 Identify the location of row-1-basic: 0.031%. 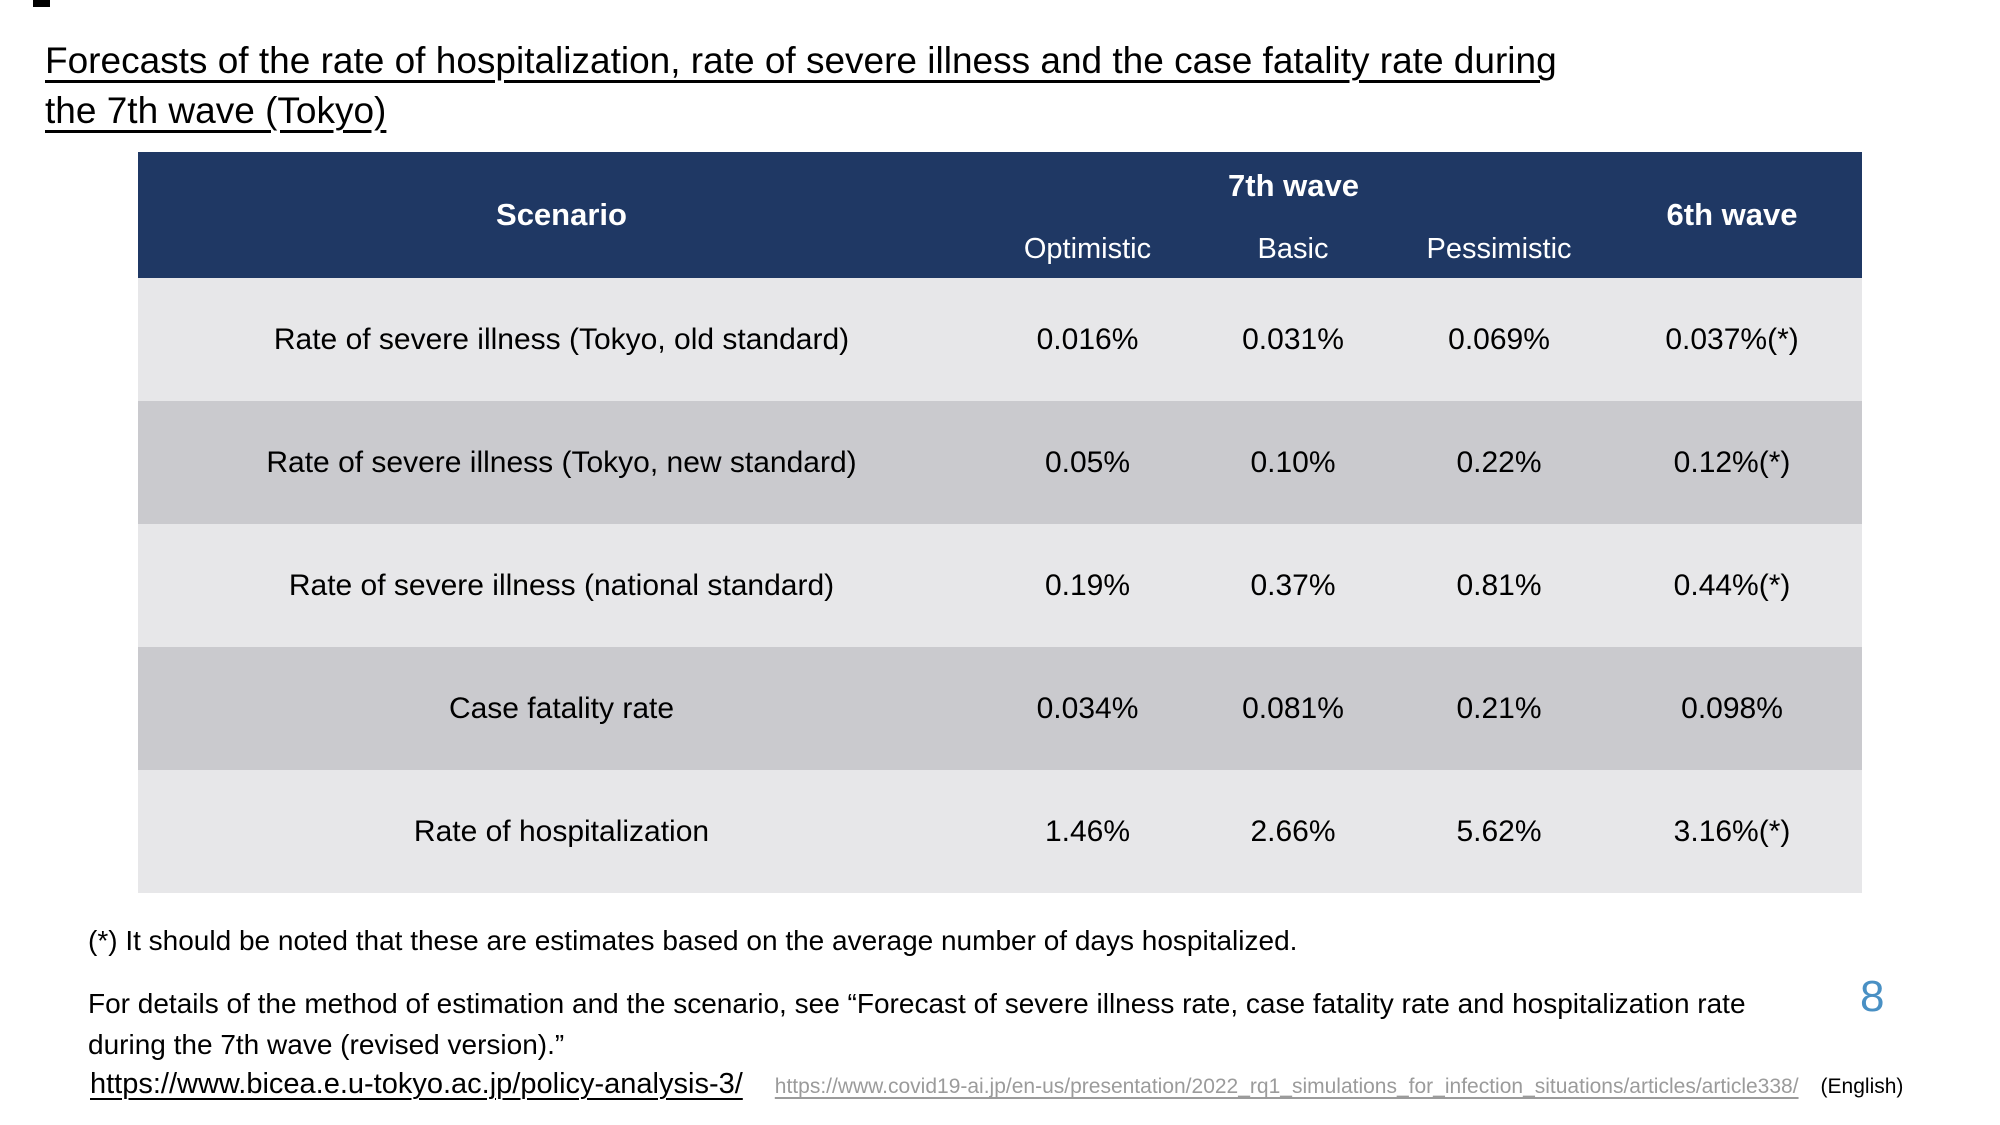
(1293, 339).